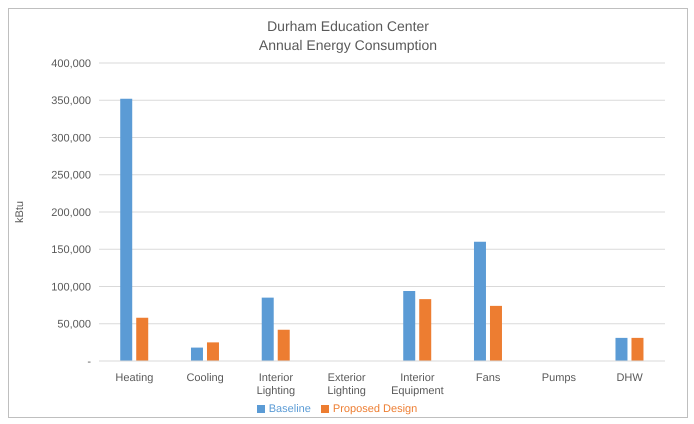 This screenshot has height=424, width=694. I want to click on legend-label: Baseline, so click(289, 409).